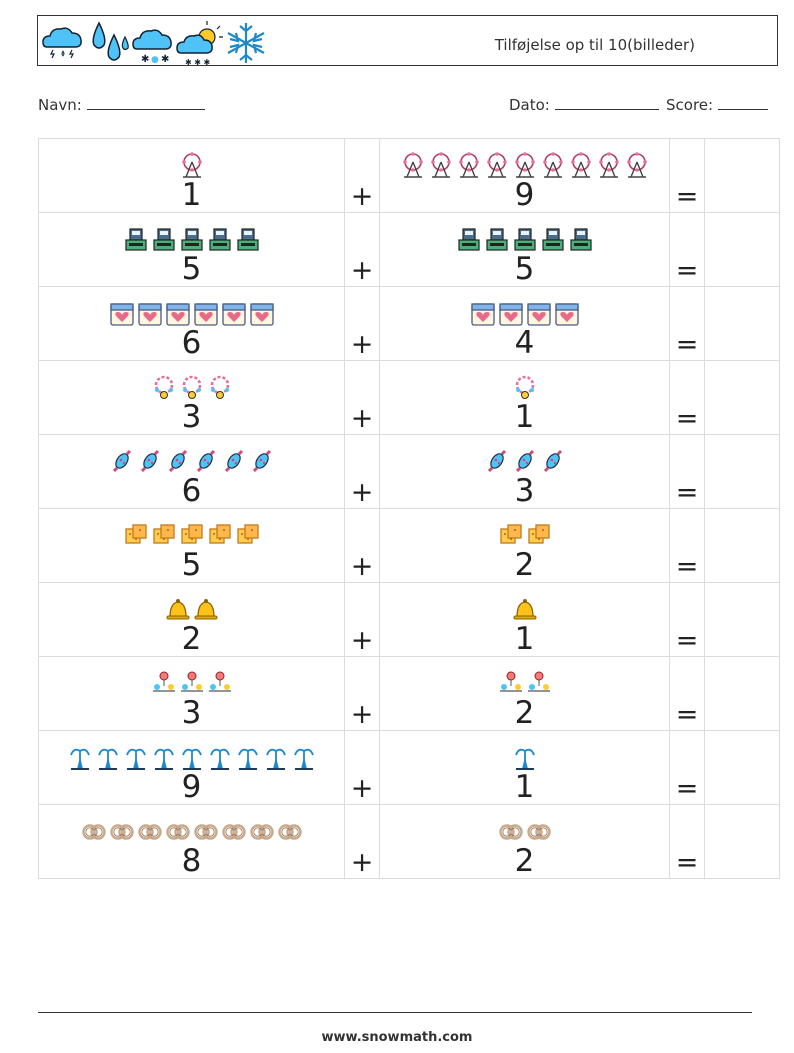  Describe the element at coordinates (152, 47) in the screenshot. I see `cloud-snow-icon: ✱ ● ✱` at that location.